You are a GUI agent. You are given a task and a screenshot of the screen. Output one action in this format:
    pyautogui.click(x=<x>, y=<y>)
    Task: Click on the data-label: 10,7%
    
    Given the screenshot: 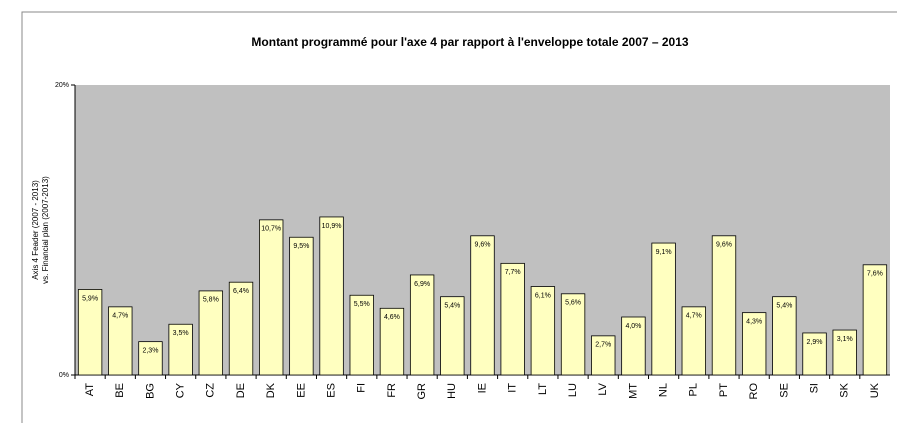 What is the action you would take?
    pyautogui.click(x=271, y=229)
    